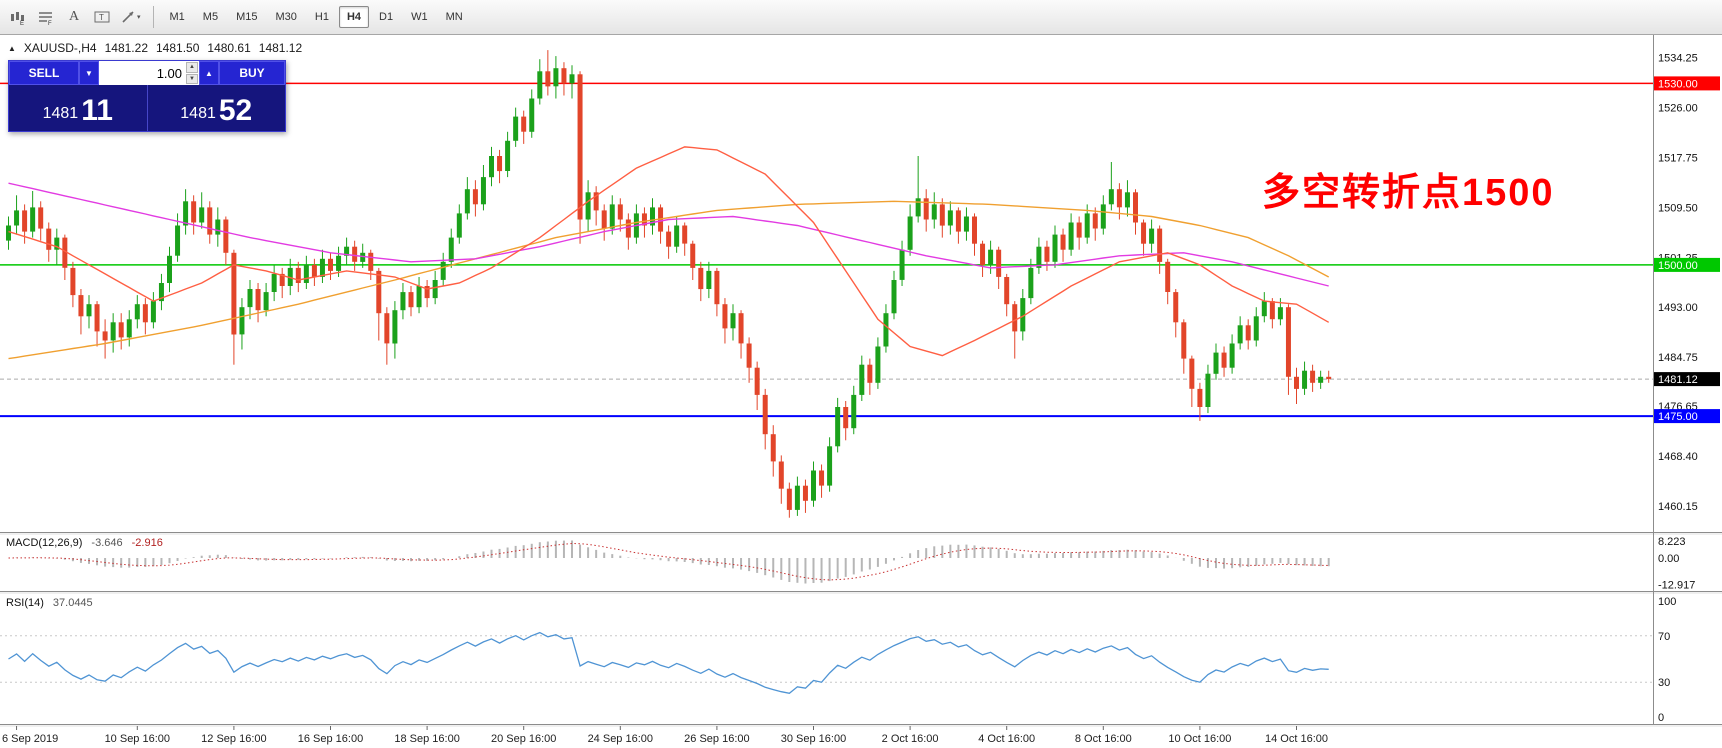  Describe the element at coordinates (523, 739) in the screenshot. I see `time-axis-label: 20 Sep 16:00` at that location.